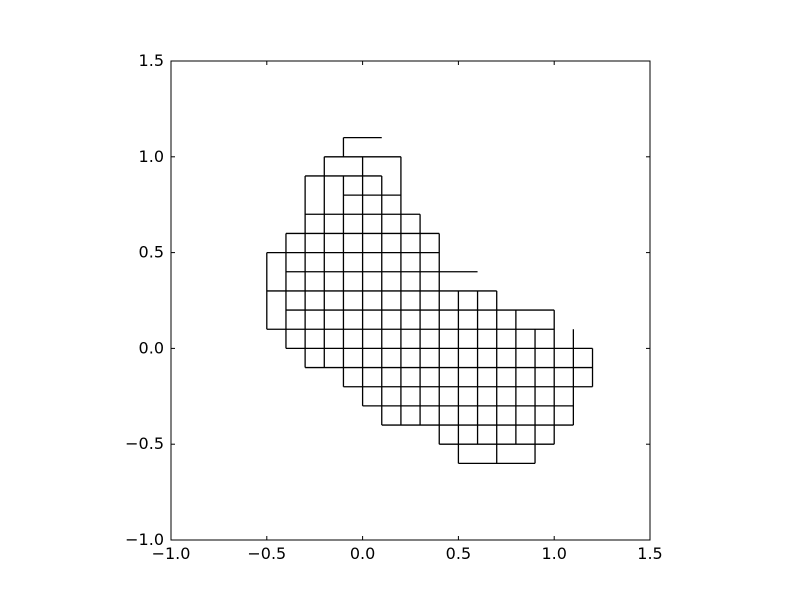 The height and width of the screenshot is (600, 800). I want to click on y-tick-label: 0.0, so click(151, 347).